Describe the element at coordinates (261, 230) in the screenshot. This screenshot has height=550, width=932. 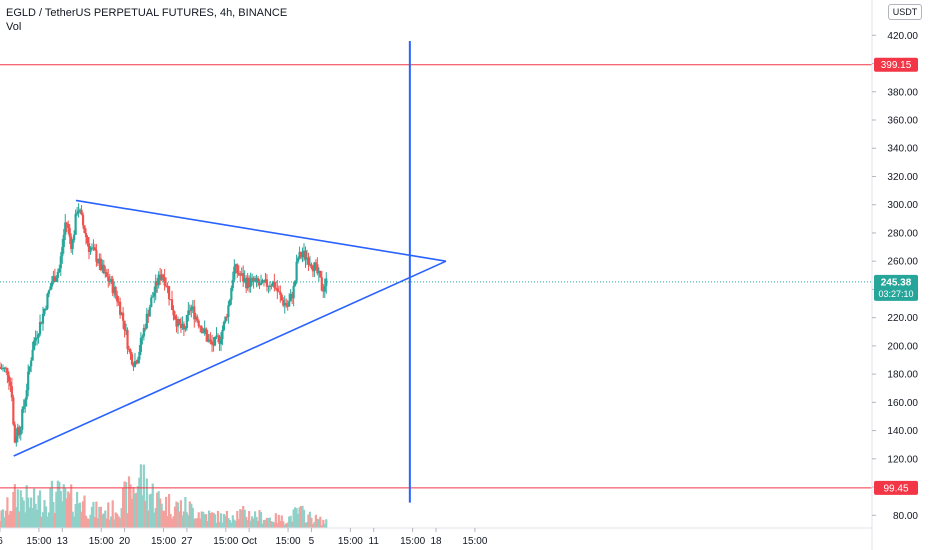
I see `trendline` at that location.